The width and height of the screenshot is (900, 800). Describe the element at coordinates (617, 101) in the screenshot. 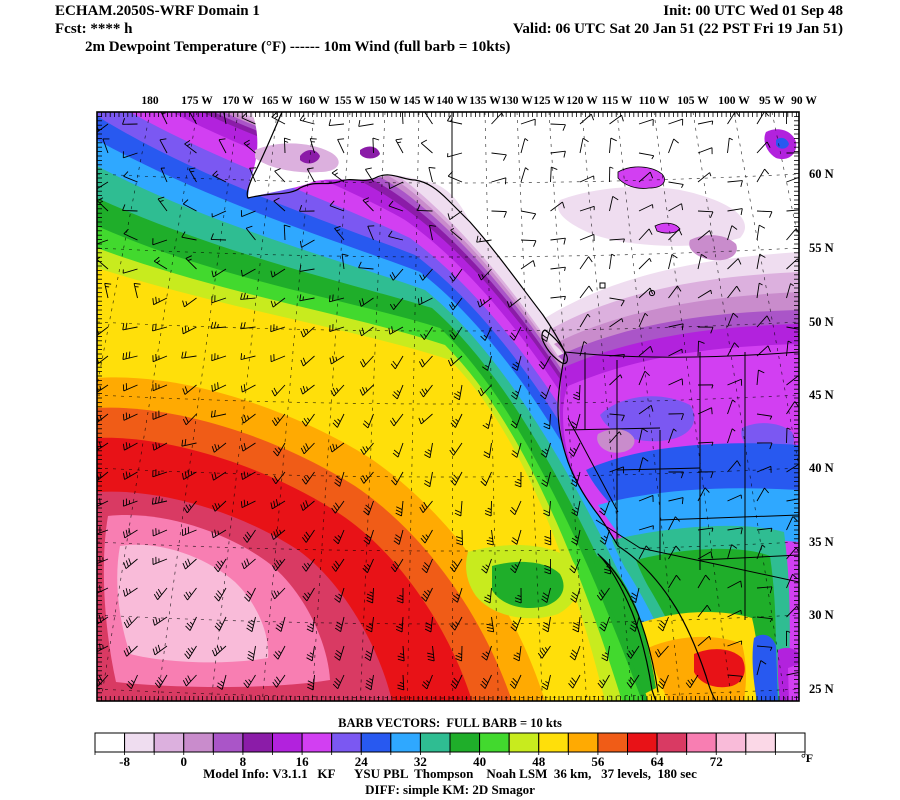

I see `lon-label: 115 W` at that location.